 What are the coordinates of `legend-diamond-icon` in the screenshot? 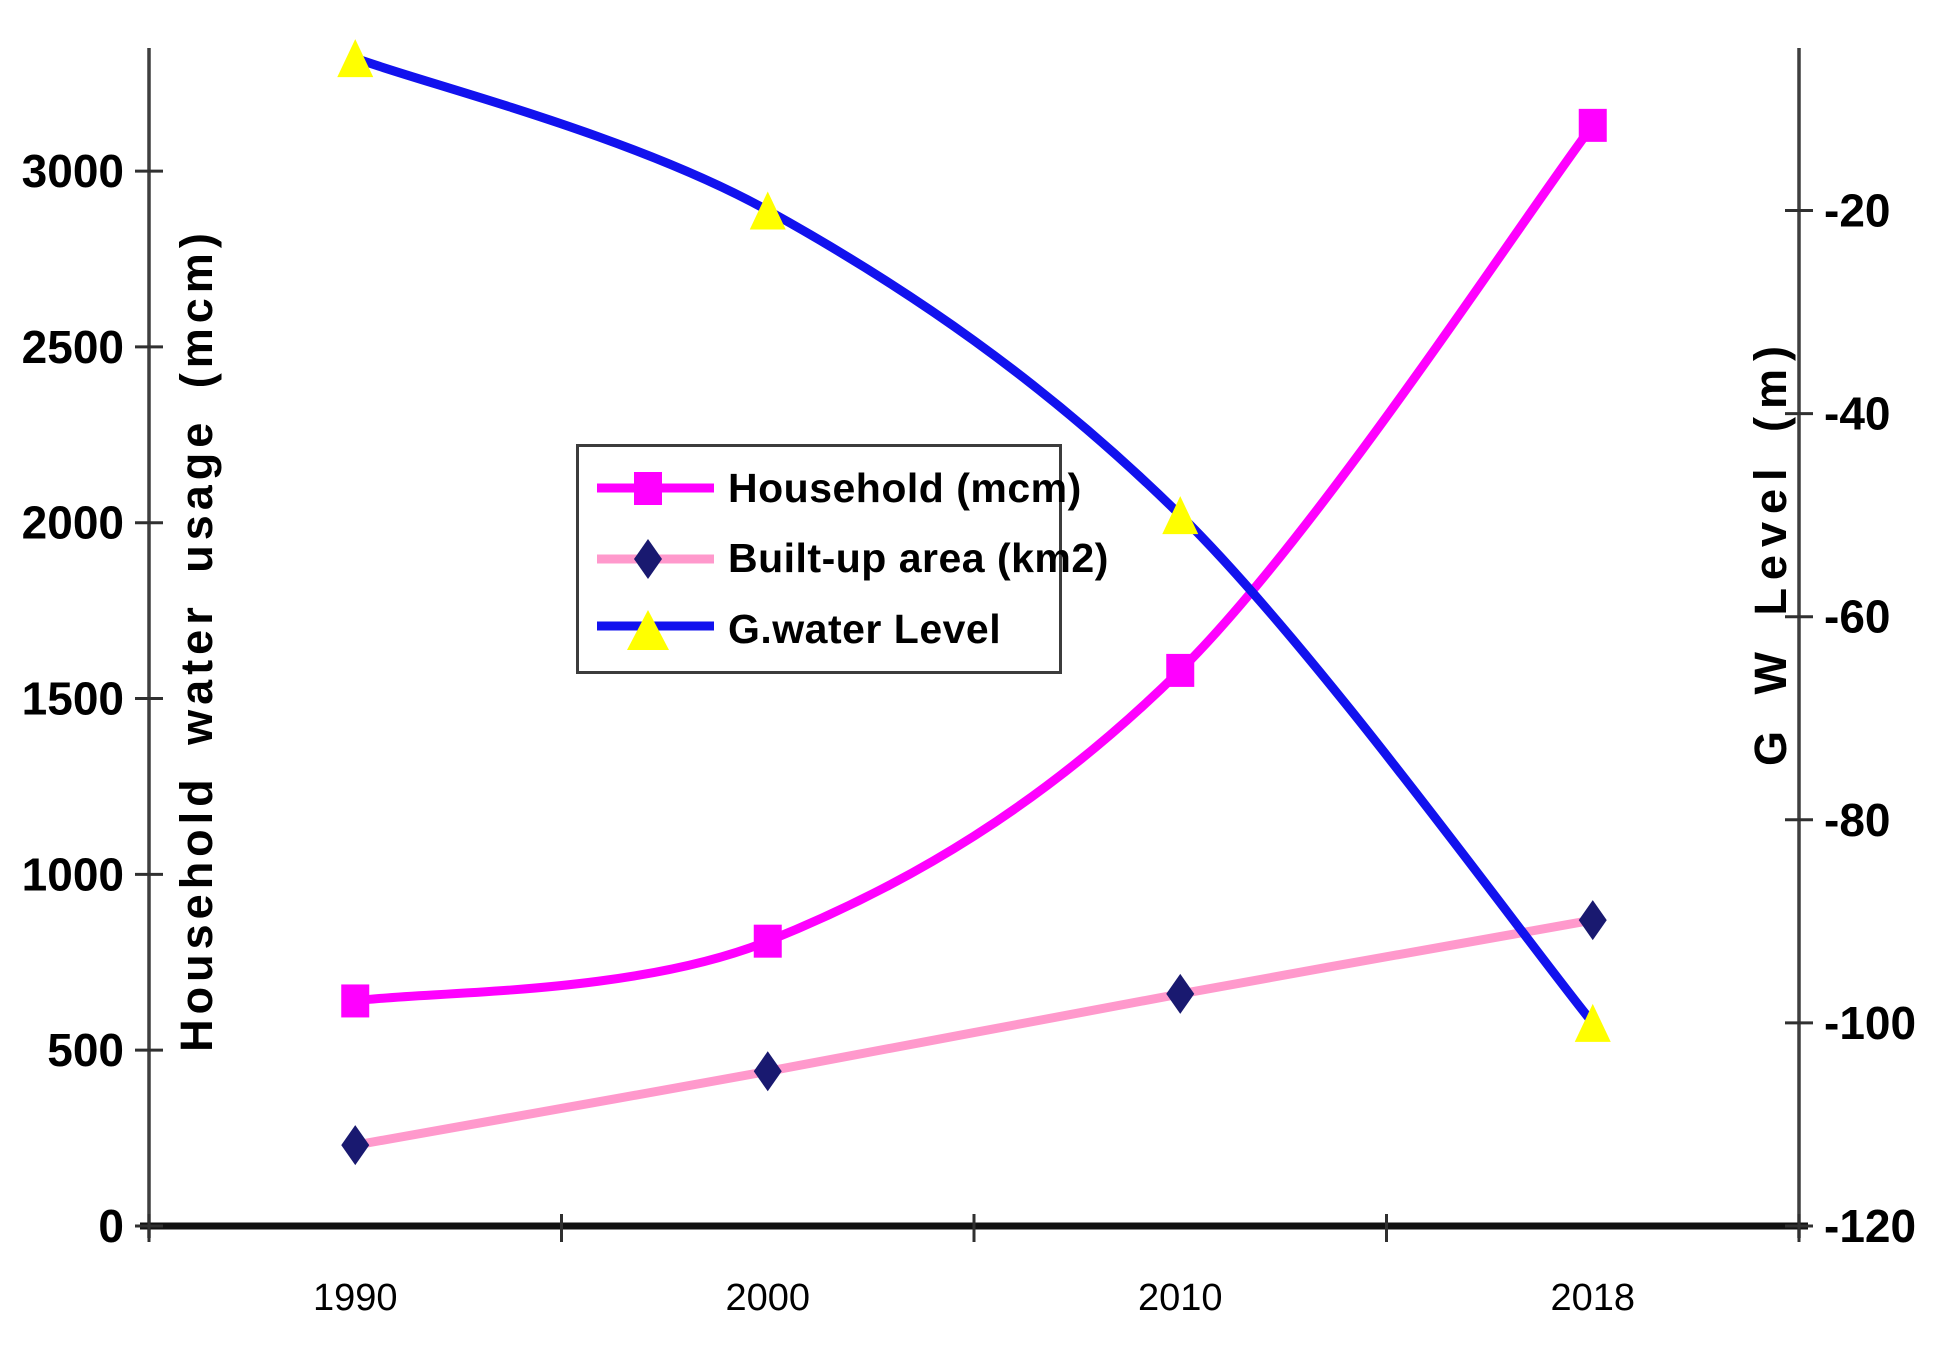 It's located at (648, 558).